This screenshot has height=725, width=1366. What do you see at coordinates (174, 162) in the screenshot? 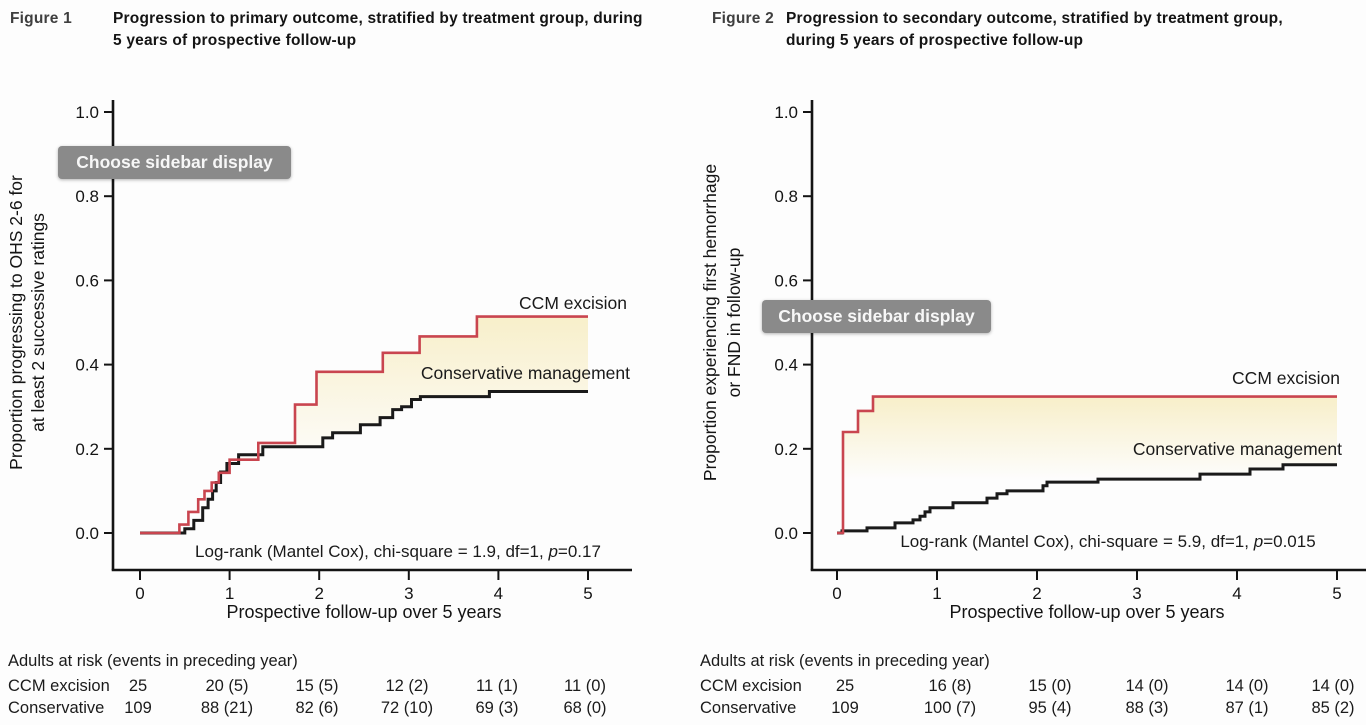
I see `choose-sidebar-display-button-fig1: Choose sidebar display` at bounding box center [174, 162].